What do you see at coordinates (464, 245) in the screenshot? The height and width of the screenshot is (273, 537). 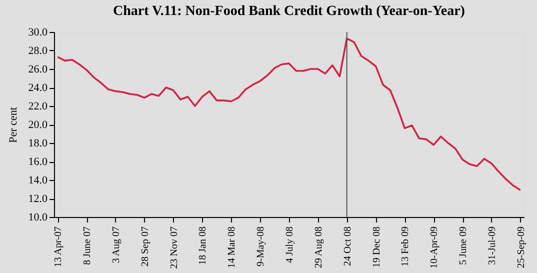 I see `x-tick-label: 5 June 09` at bounding box center [464, 245].